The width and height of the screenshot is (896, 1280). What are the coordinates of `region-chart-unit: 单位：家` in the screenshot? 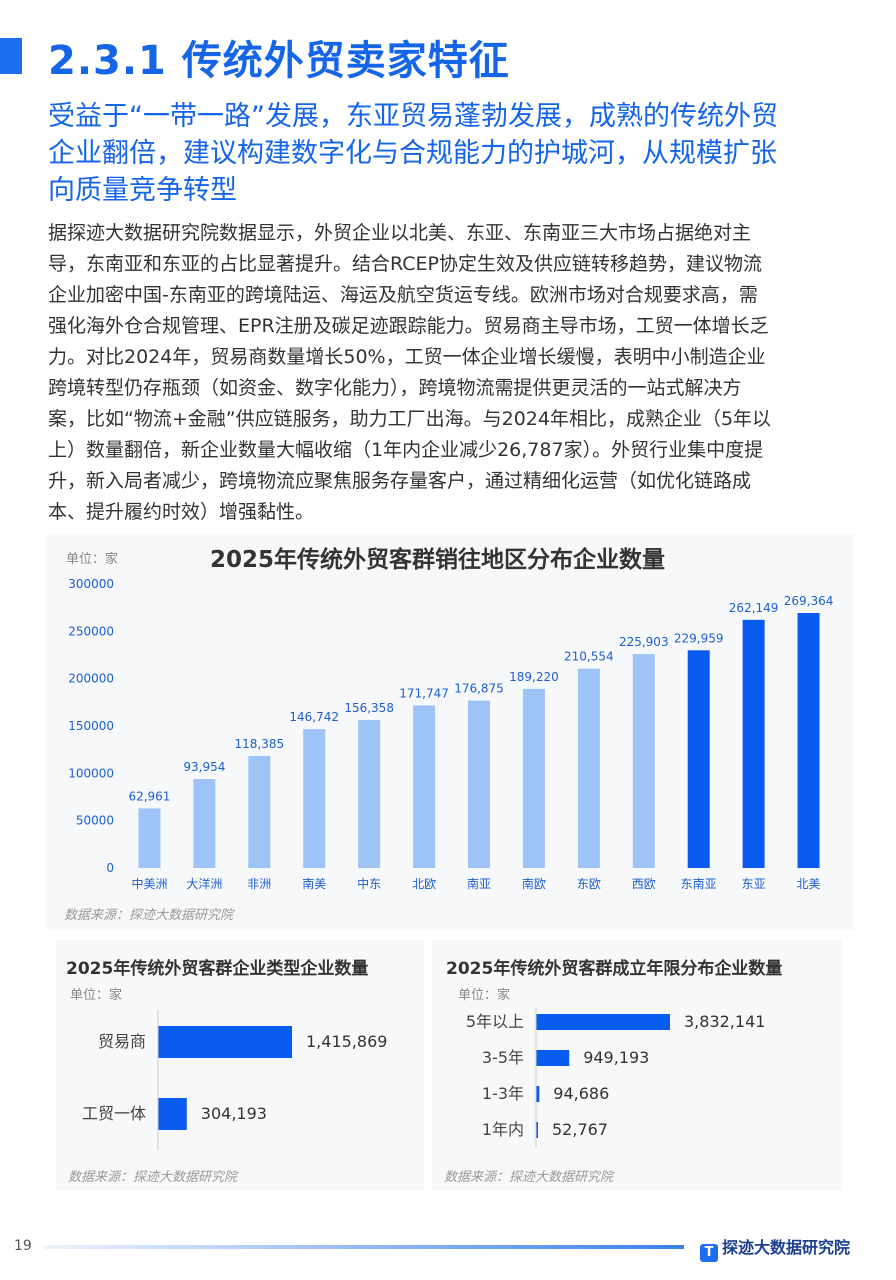 It's located at (92, 559).